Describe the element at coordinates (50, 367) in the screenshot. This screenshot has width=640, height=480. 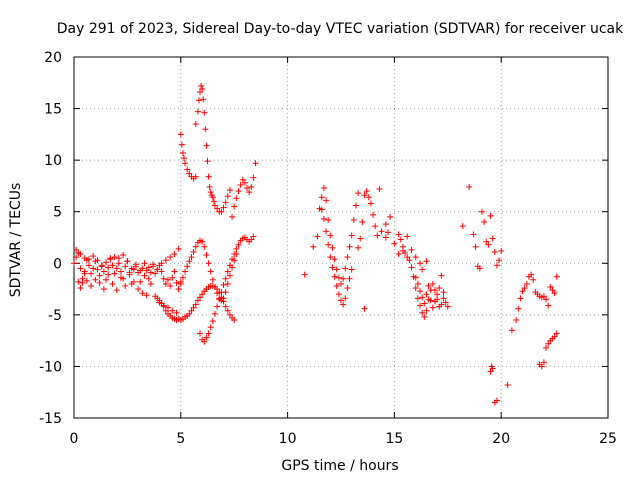
I see `y-tick-label: -10` at that location.